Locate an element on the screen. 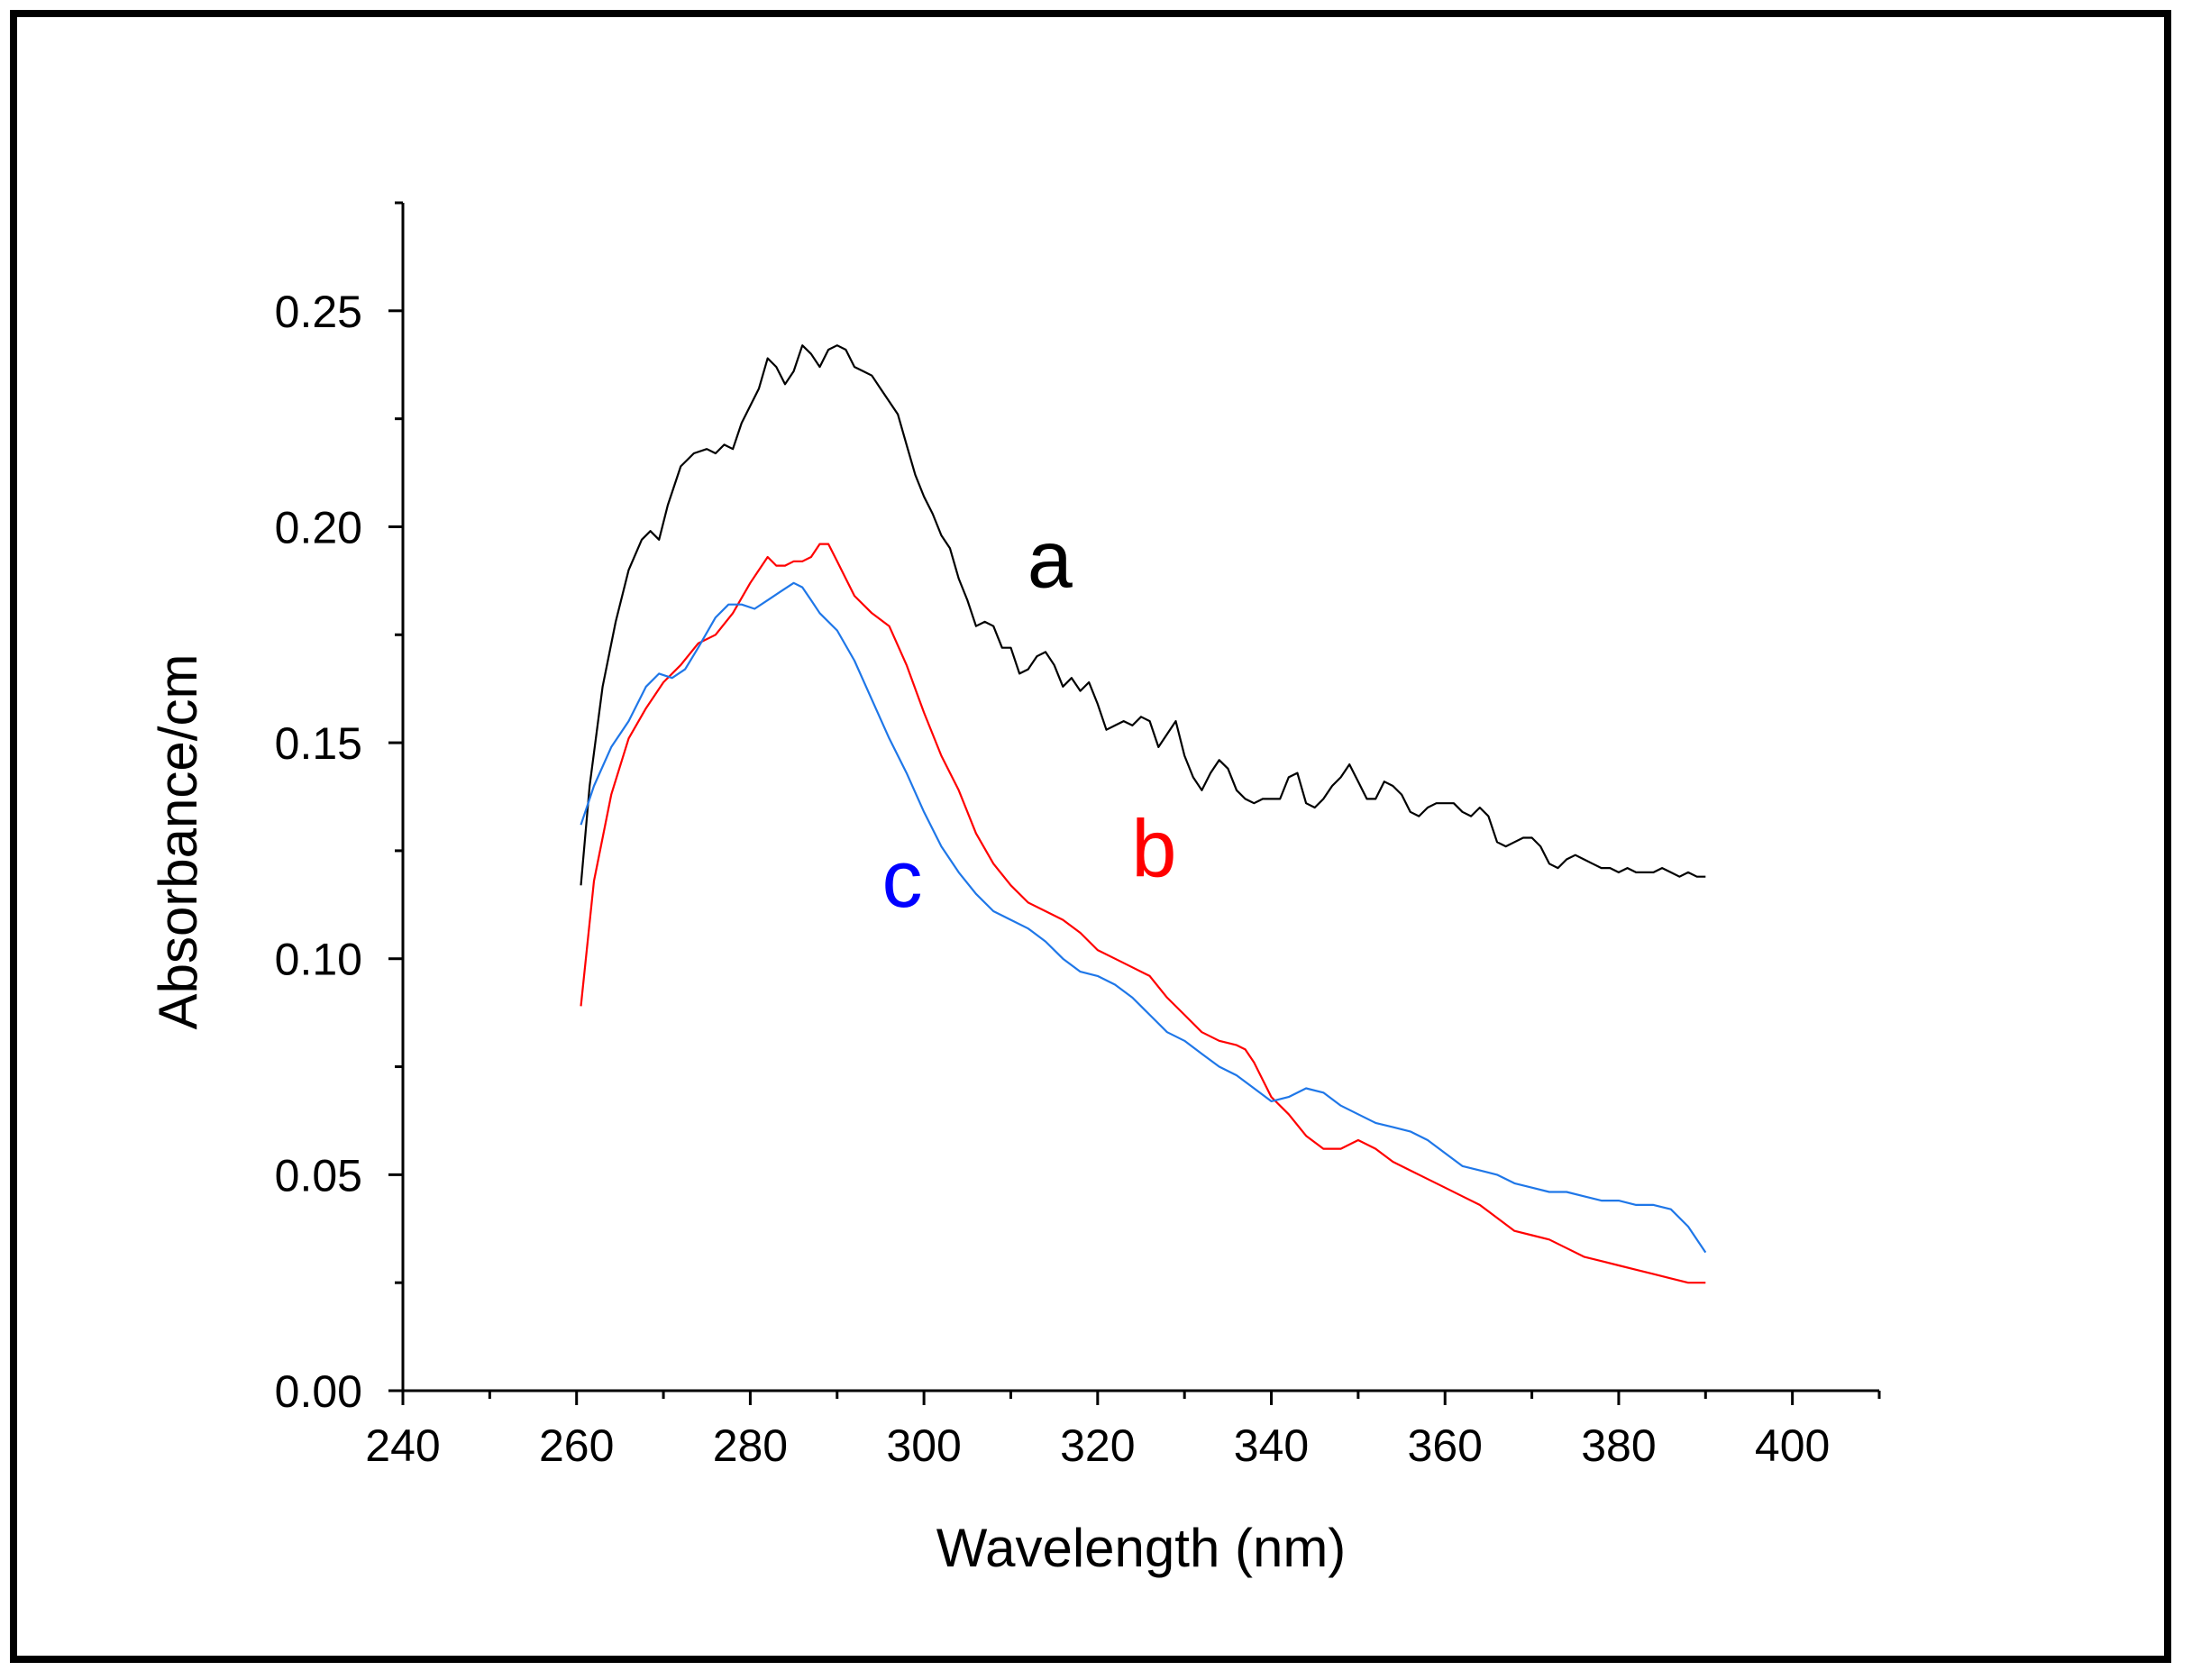 This screenshot has height=1680, width=2192. series-label-c: c is located at coordinates (902, 880).